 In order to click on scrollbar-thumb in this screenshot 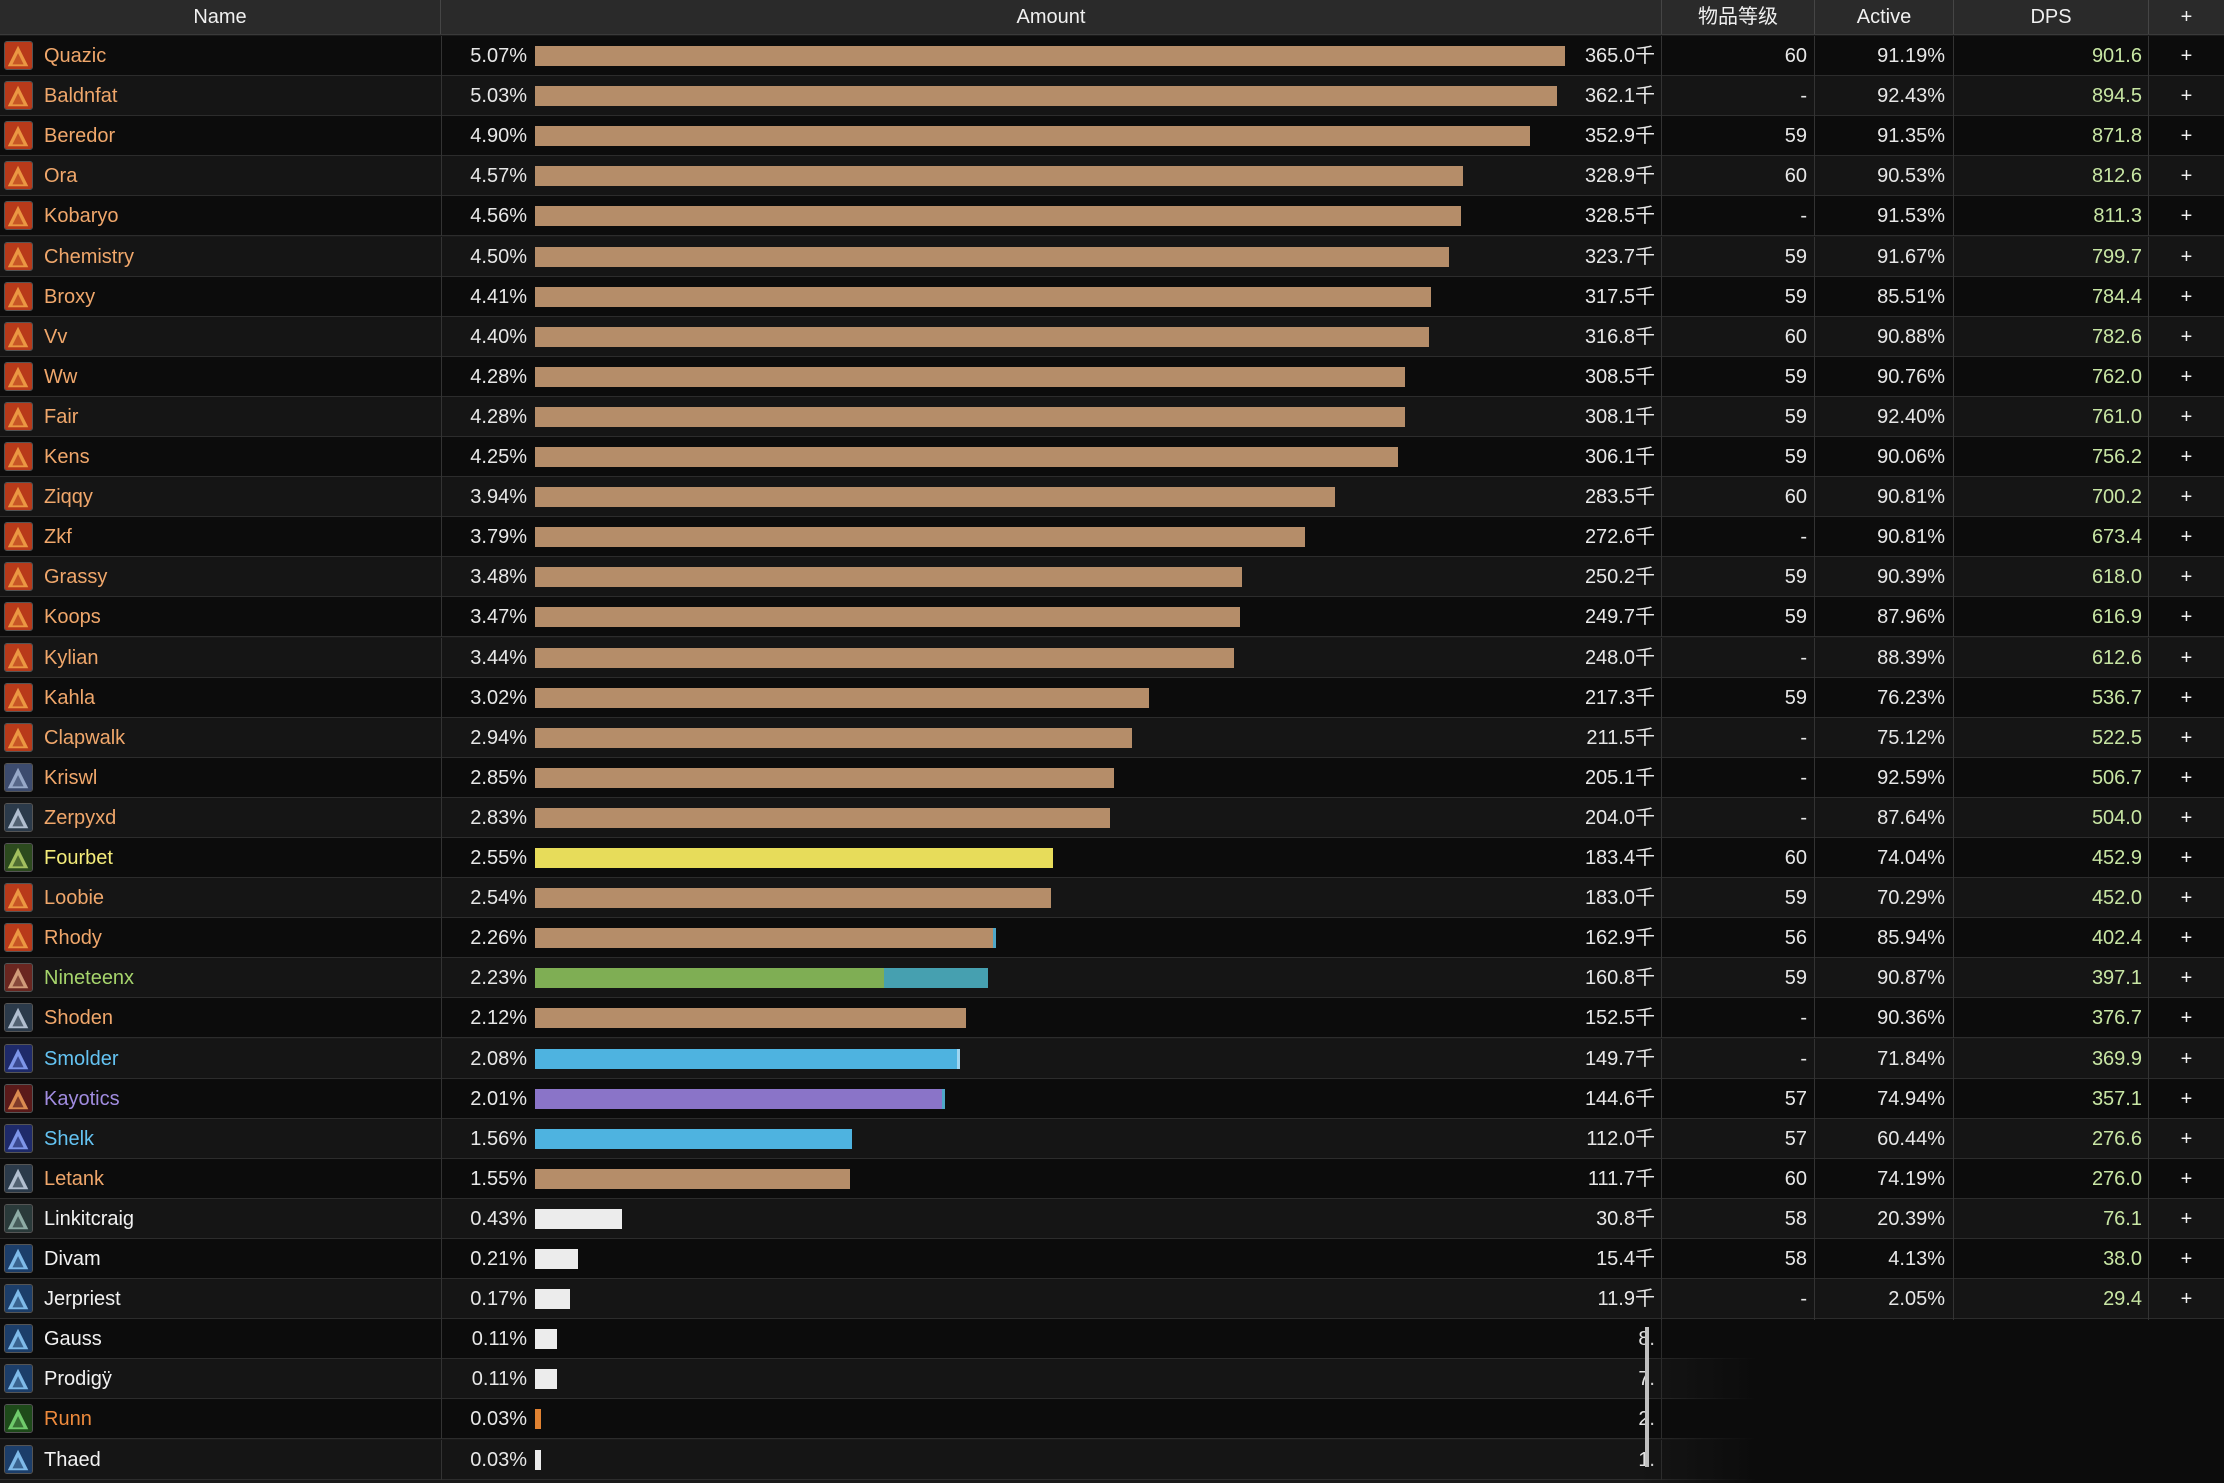, I will do `click(1647, 1397)`.